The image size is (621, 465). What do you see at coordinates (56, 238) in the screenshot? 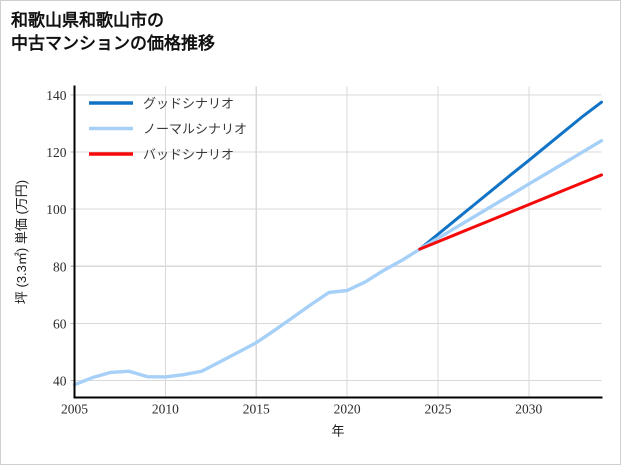
I see `y-axis-tick-labels: 40 60 80 100 120 140` at bounding box center [56, 238].